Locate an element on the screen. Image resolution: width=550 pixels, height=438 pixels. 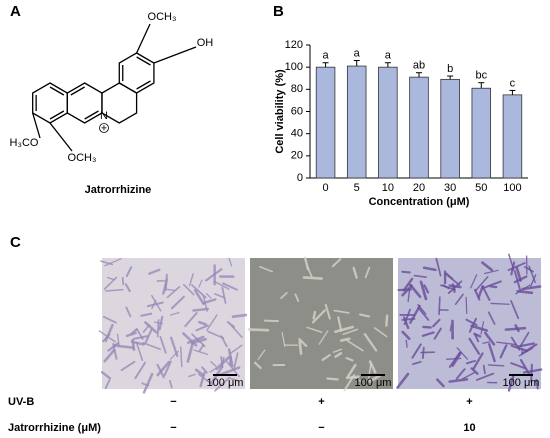
y-tick-label: 0 is located at coordinates (300, 178).